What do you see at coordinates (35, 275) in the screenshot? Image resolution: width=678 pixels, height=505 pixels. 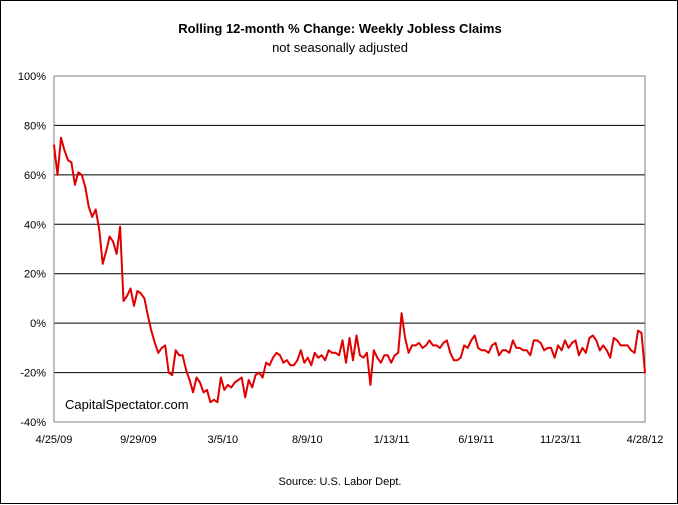 I see `y-tick-label: 20%` at bounding box center [35, 275].